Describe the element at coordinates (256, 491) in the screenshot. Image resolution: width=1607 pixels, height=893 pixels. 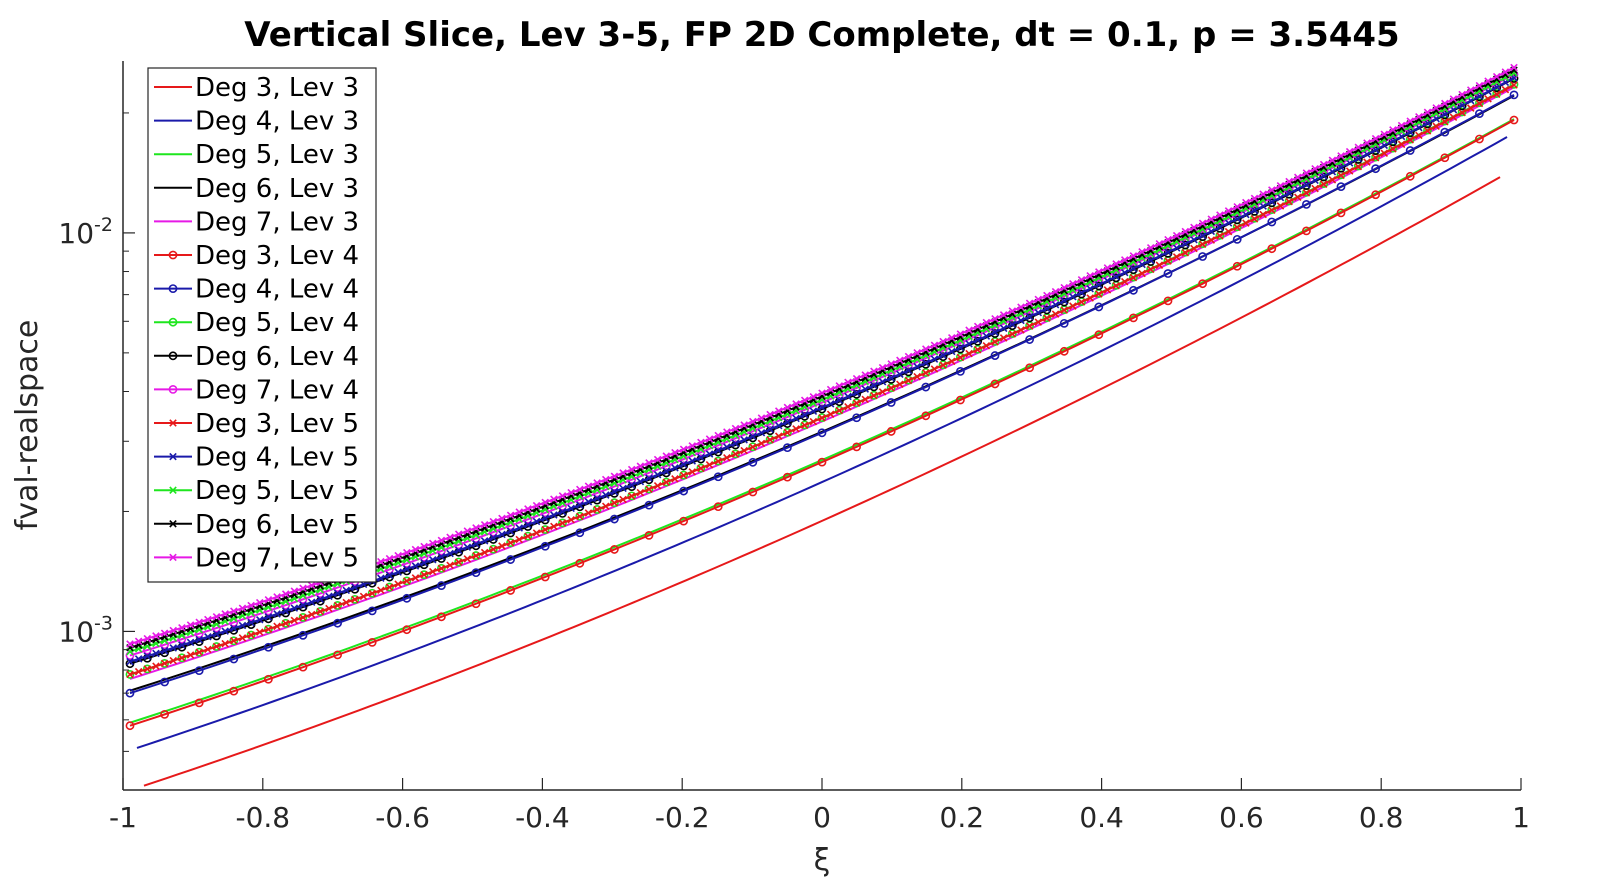
I see `legend-item: Deg 5, Lev 5` at that location.